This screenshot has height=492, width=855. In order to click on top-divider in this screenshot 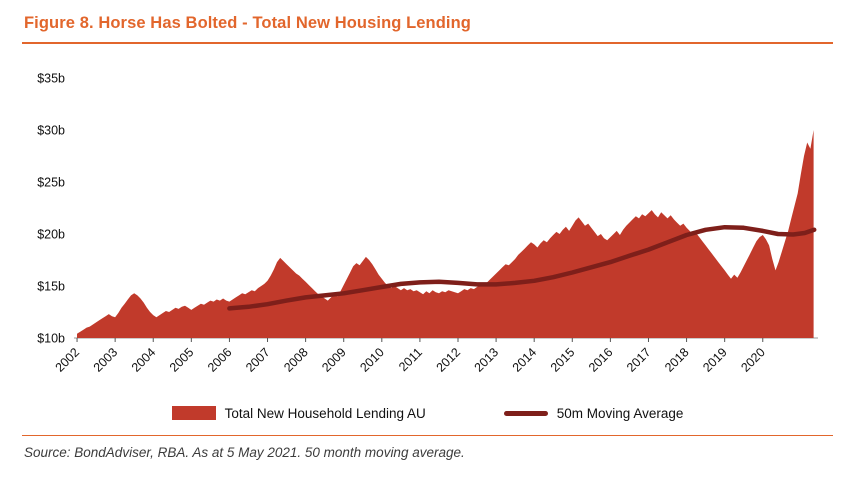, I will do `click(427, 43)`.